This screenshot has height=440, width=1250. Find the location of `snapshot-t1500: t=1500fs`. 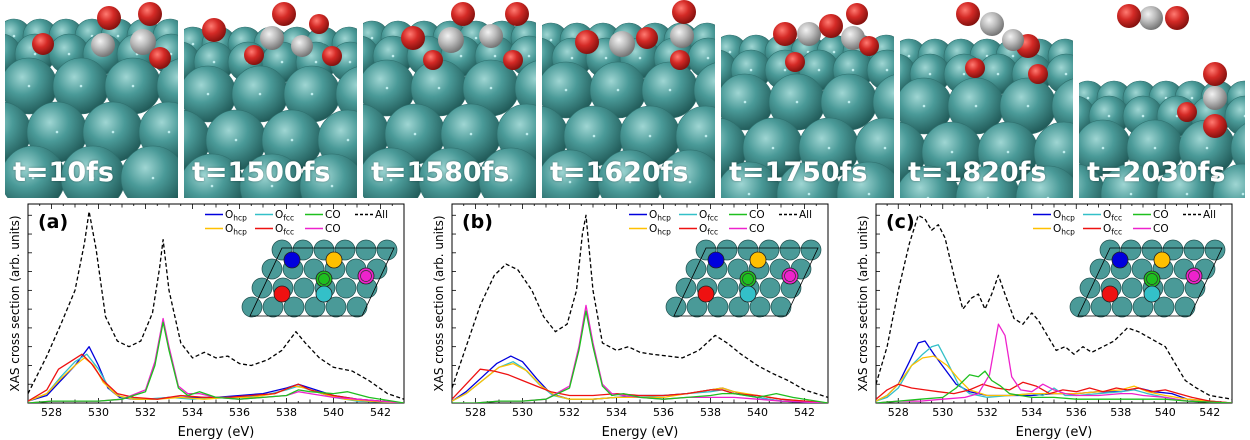

snapshot-t1500: t=1500fs is located at coordinates (270, 99).